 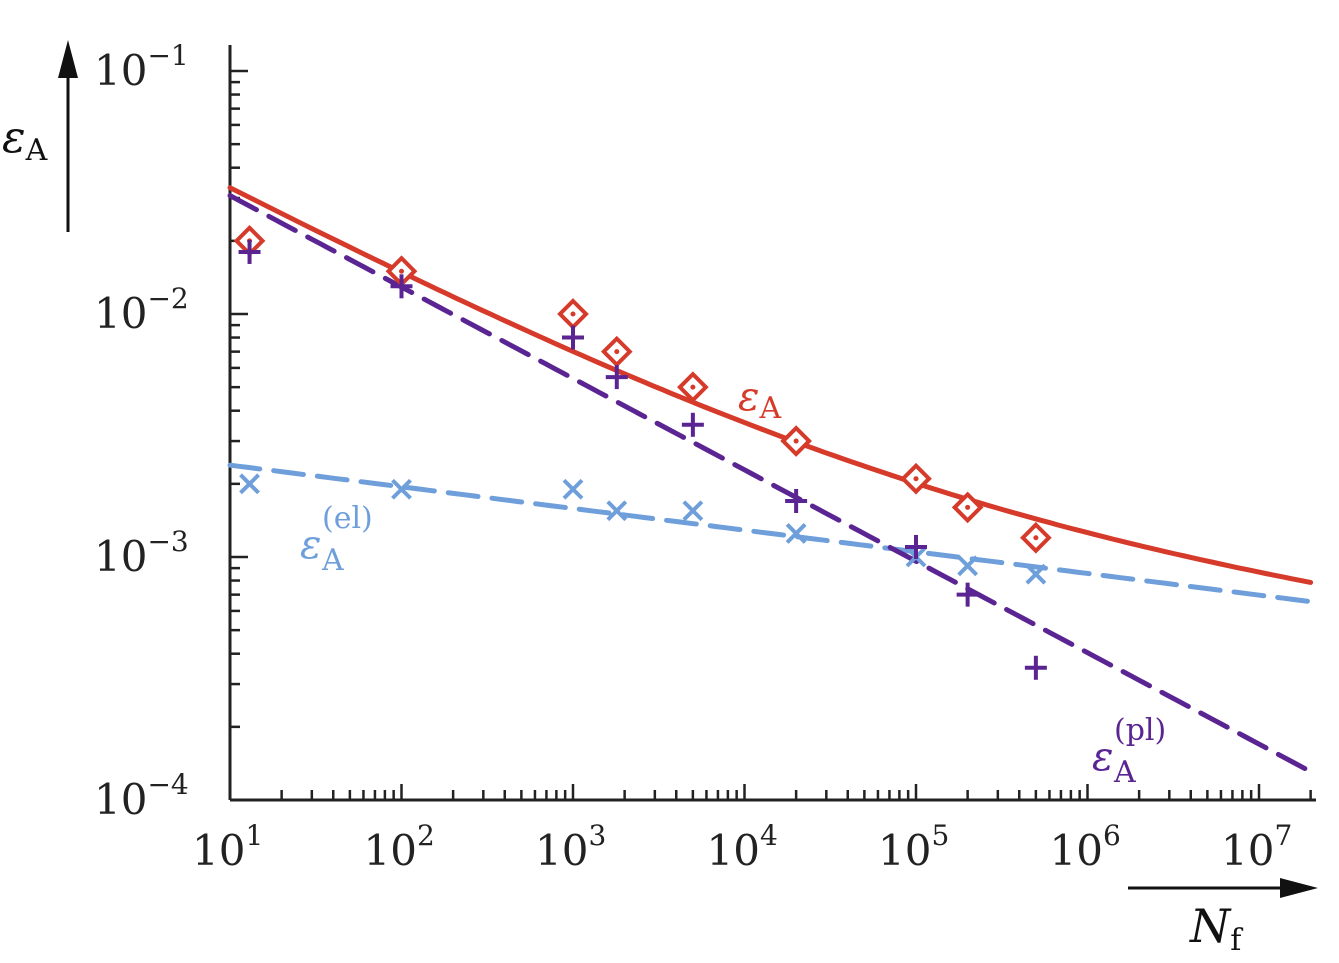 I want to click on x-tick-label: 10⁴, so click(x=742, y=847).